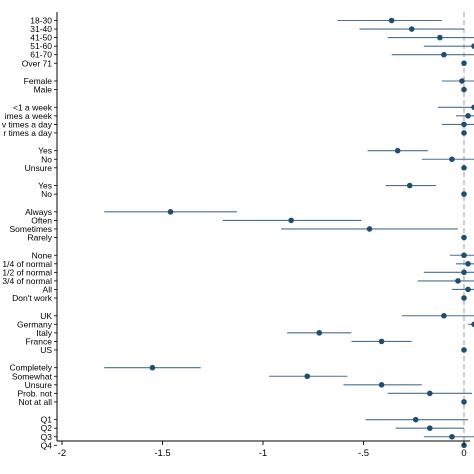  Describe the element at coordinates (38, 81) in the screenshot. I see `y-tick-label: Female` at that location.